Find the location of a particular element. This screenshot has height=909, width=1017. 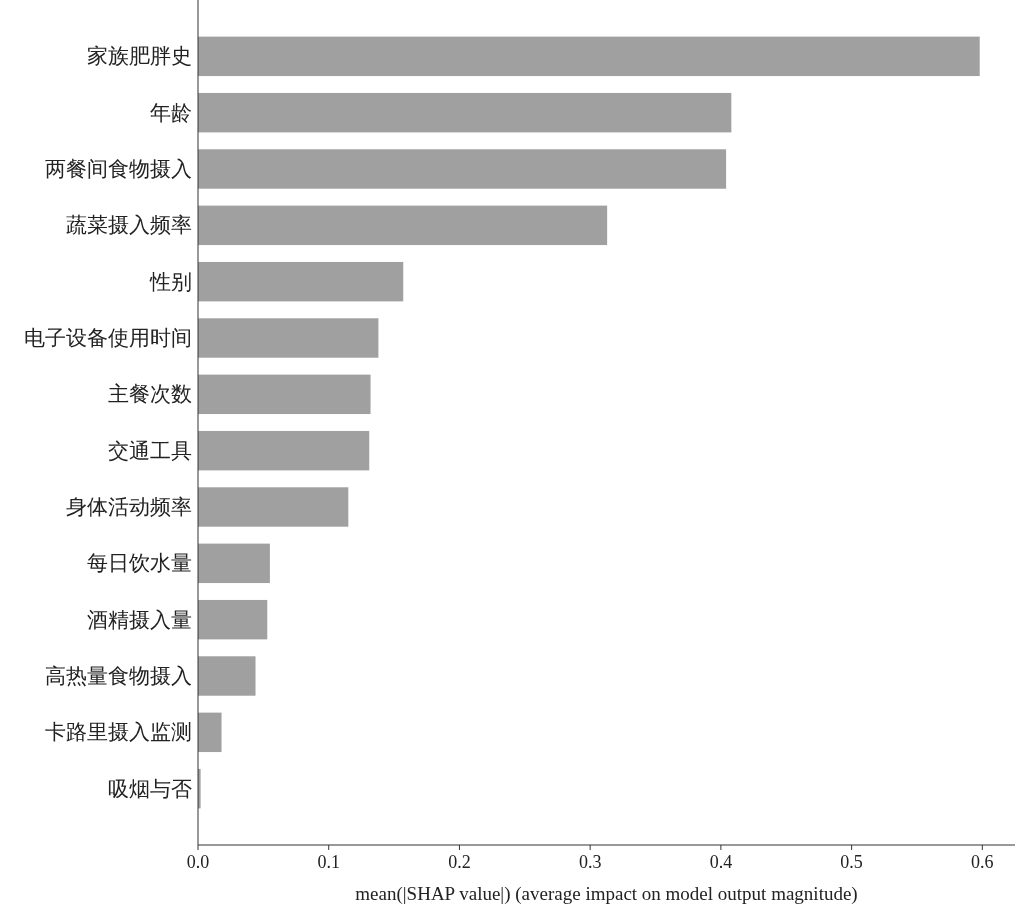

y-tick-label: 两餐间食物摄入 is located at coordinates (118, 169).